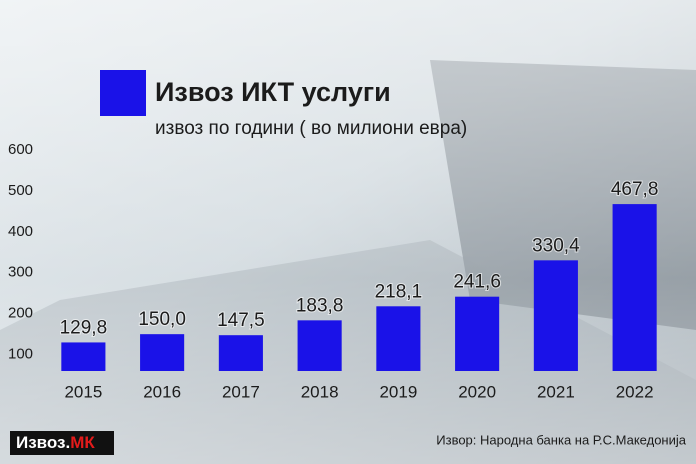 The image size is (696, 464). What do you see at coordinates (20, 272) in the screenshot?
I see `y-tick-label: 300` at bounding box center [20, 272].